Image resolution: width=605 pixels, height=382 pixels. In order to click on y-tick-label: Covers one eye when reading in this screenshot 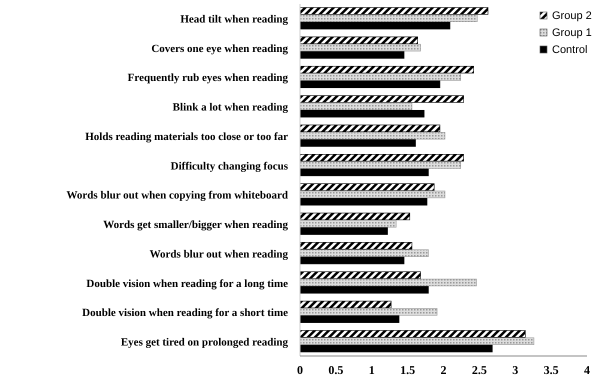, I will do `click(219, 48)`.